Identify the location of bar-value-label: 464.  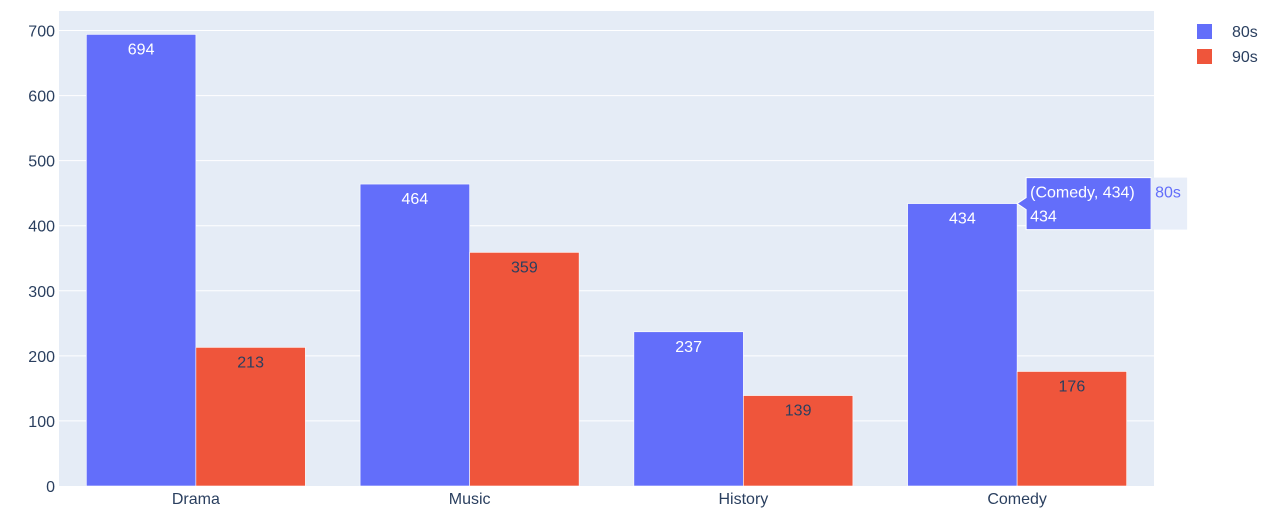
(415, 199).